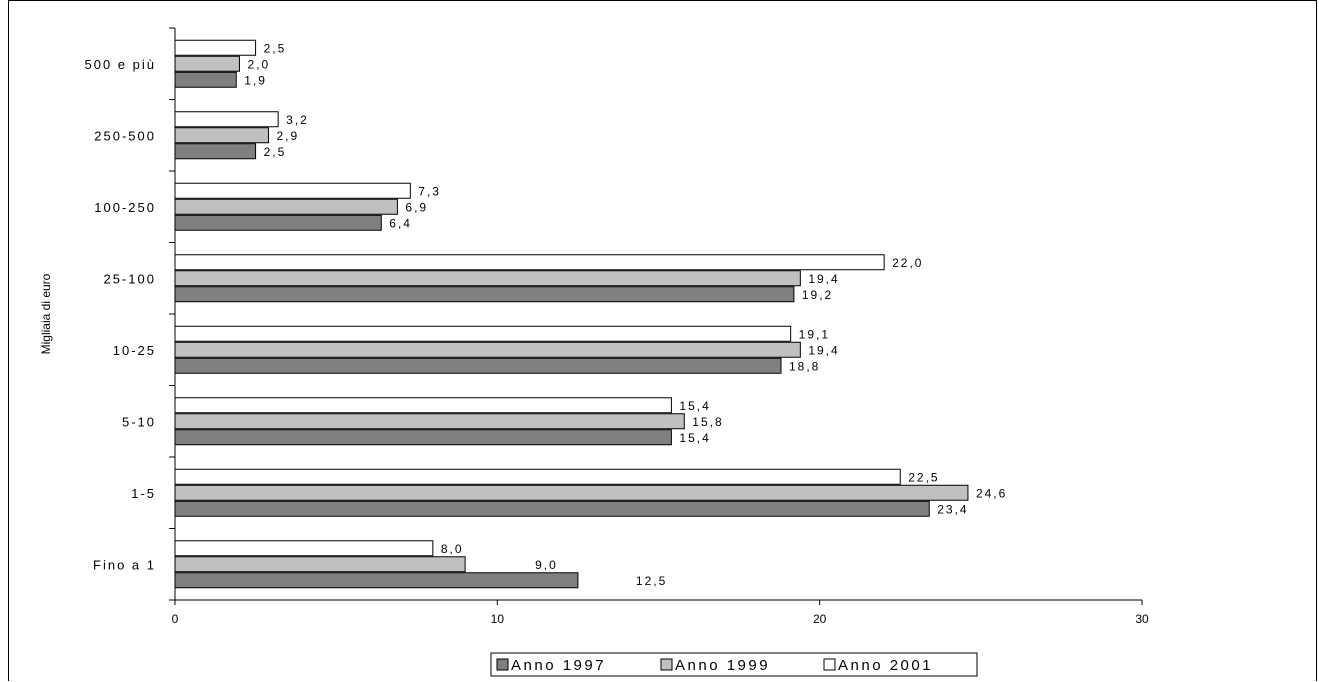 This screenshot has width=1319, height=682. I want to click on data-label: 24,6, so click(991, 493).